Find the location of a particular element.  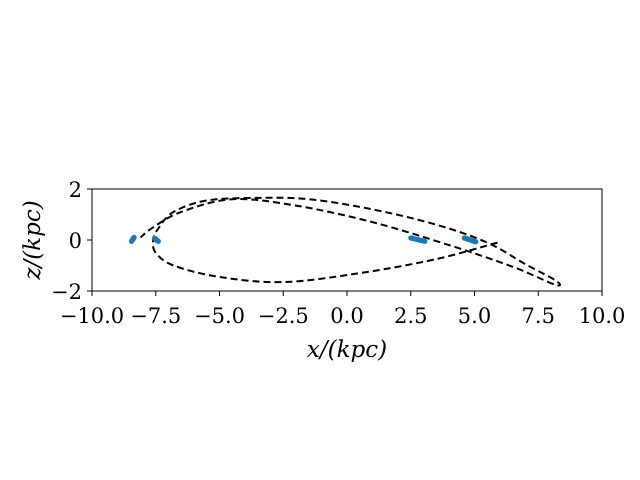

y-tick-label: 0 is located at coordinates (75, 241).